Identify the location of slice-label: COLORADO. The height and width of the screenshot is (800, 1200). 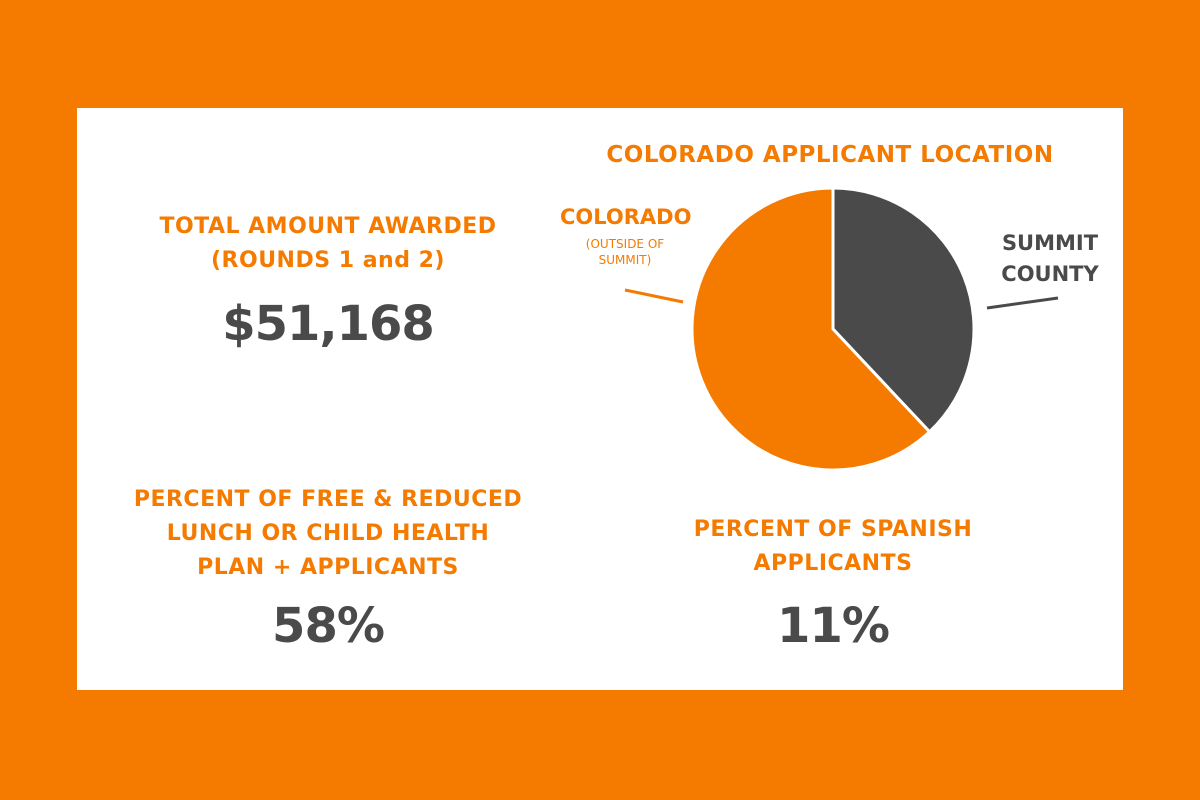
(626, 217).